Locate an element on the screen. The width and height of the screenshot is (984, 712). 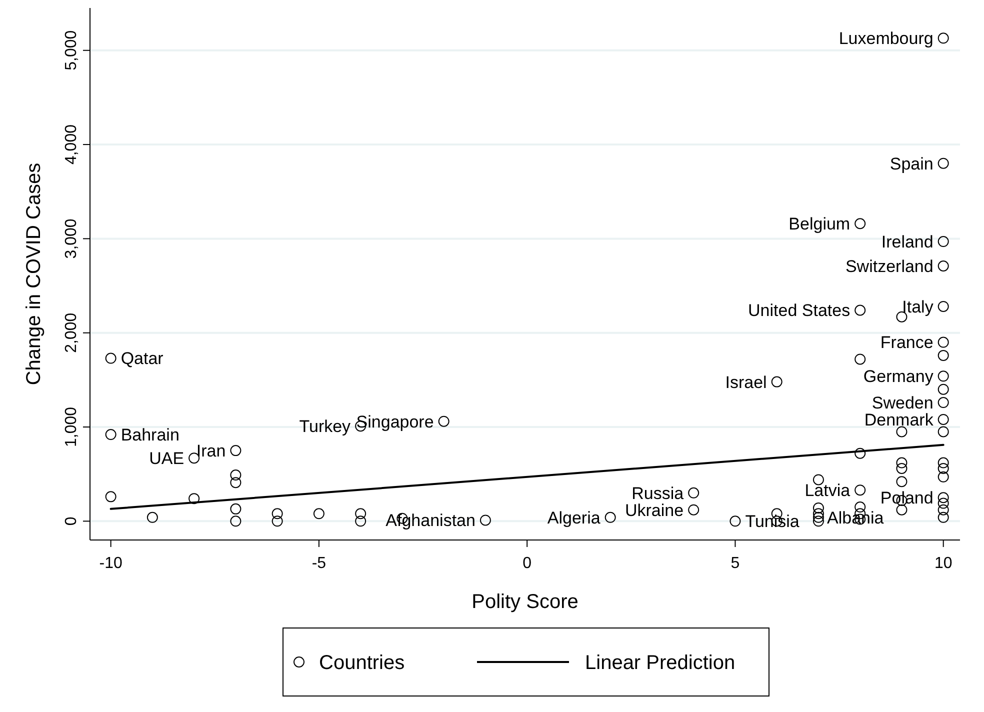
annotation: Afghanistan is located at coordinates (431, 520).